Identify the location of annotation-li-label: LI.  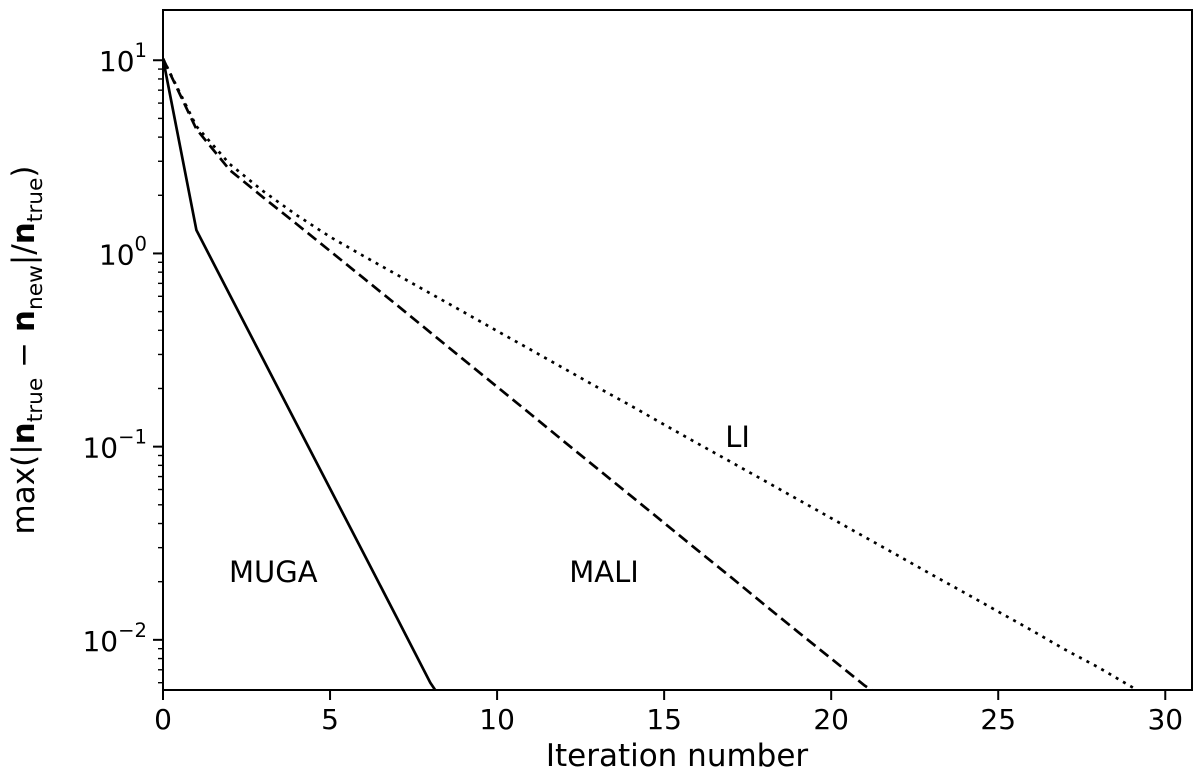
(737, 437).